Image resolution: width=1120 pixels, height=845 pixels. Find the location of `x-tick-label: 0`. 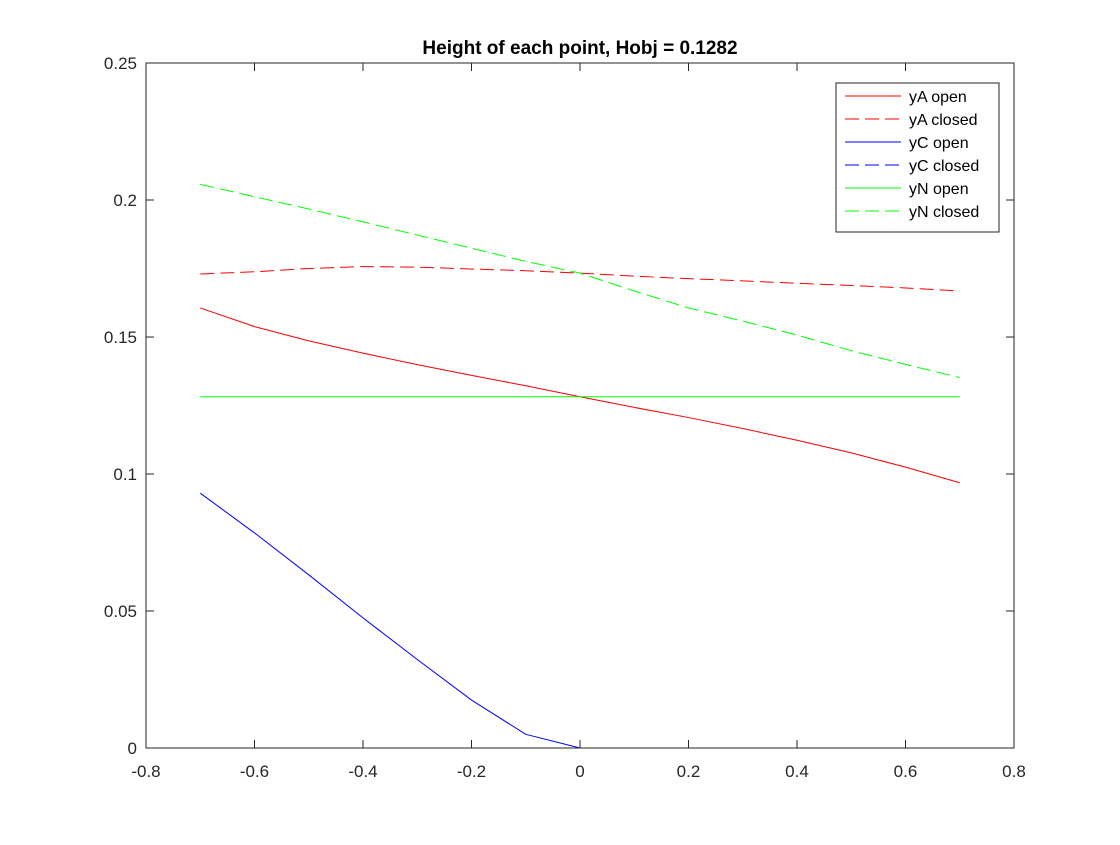

x-tick-label: 0 is located at coordinates (579, 771).